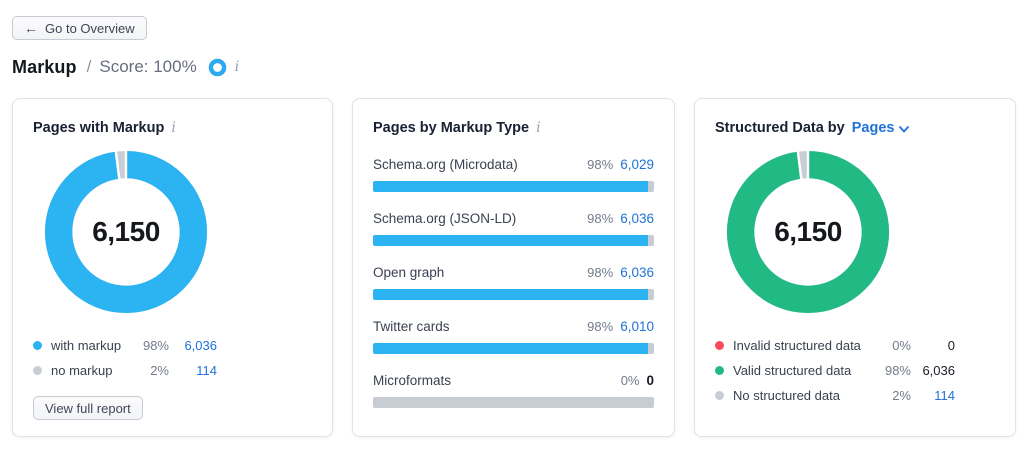 Image resolution: width=1024 pixels, height=450 pixels. What do you see at coordinates (797, 345) in the screenshot?
I see `legend-label: Invalid structured data` at bounding box center [797, 345].